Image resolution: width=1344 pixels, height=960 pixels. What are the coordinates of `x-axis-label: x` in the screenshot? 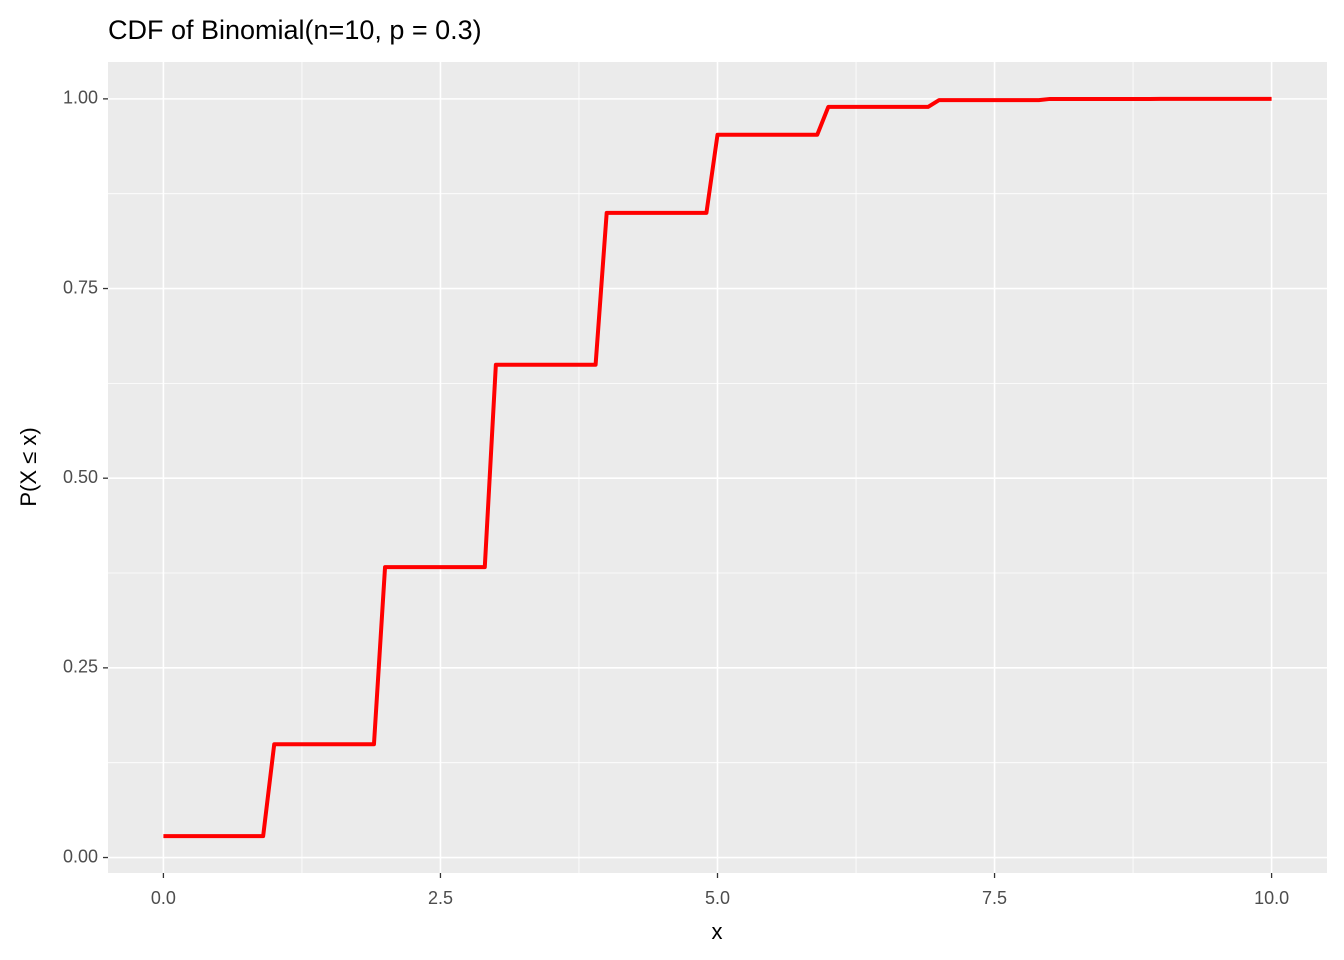 It's located at (717, 931).